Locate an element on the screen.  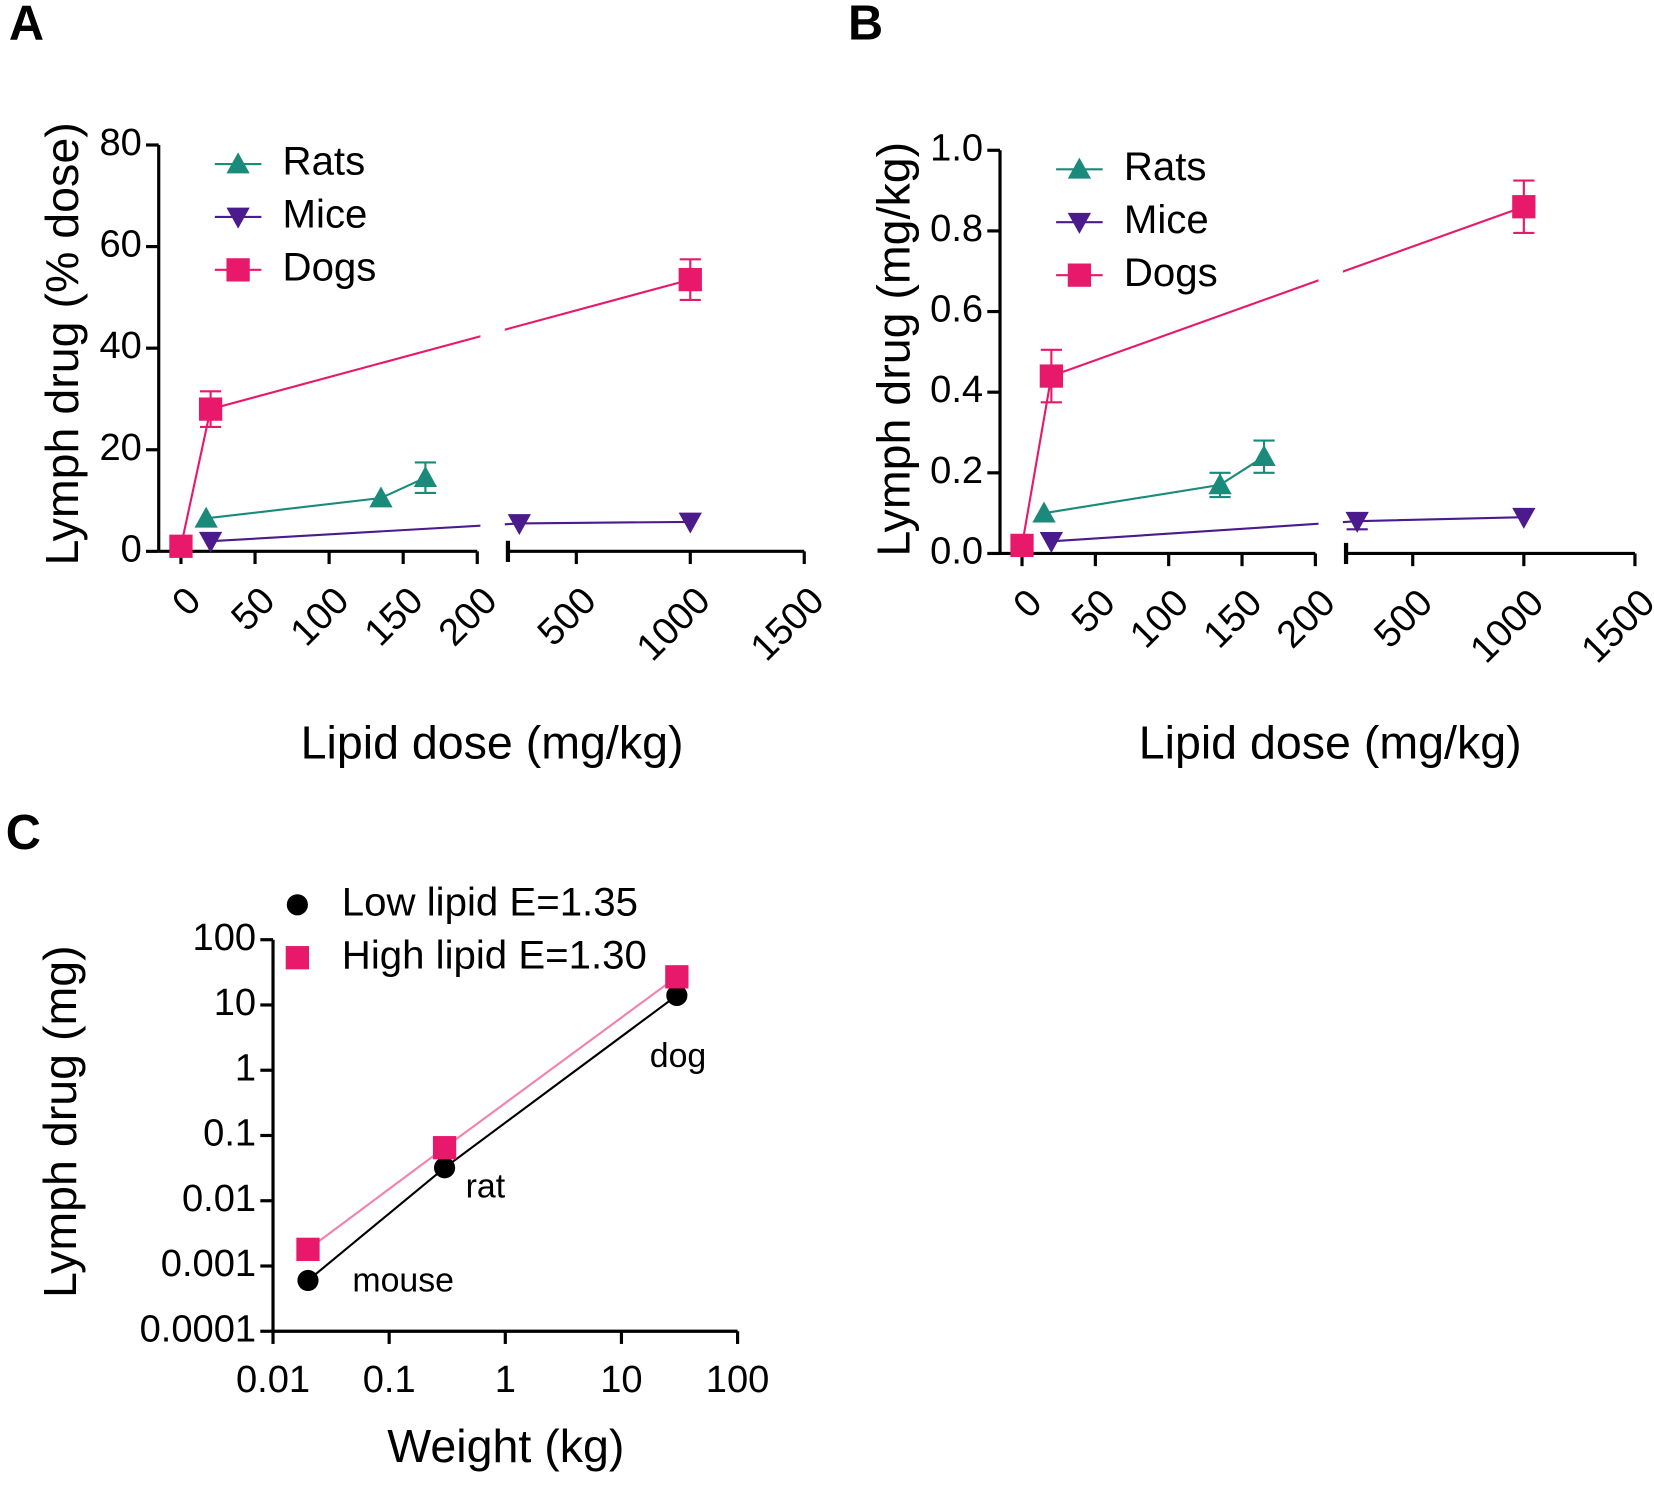
annotation: rat is located at coordinates (486, 1186).